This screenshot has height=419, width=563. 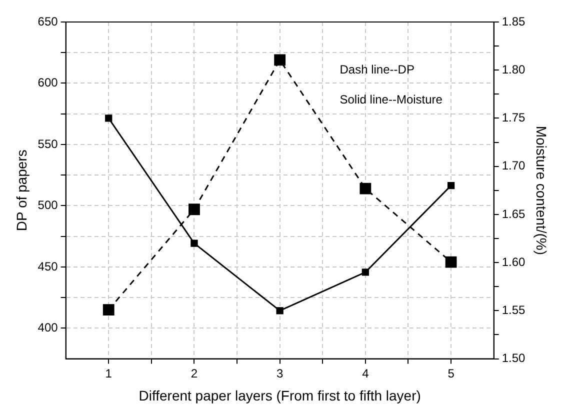 What do you see at coordinates (514, 21) in the screenshot?
I see `y2-tick-label: 1.85` at bounding box center [514, 21].